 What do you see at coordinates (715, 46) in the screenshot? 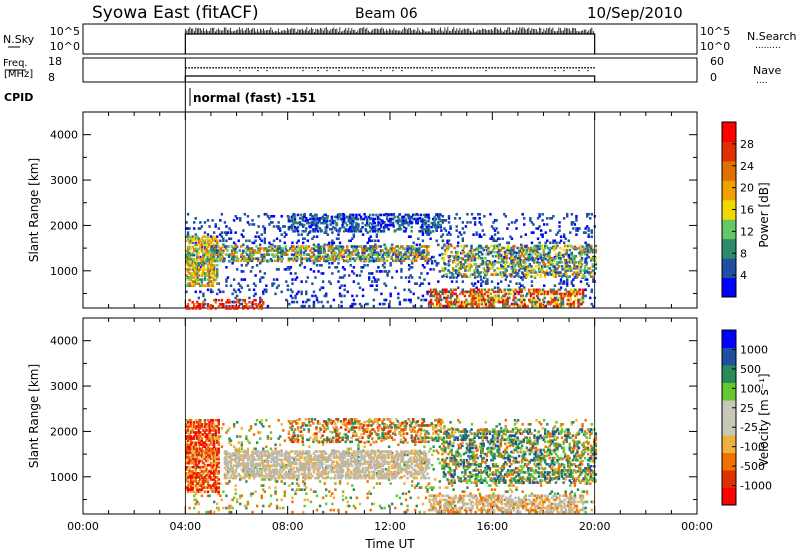
I see `nsearch-tick-bottom: 10^0` at bounding box center [715, 46].